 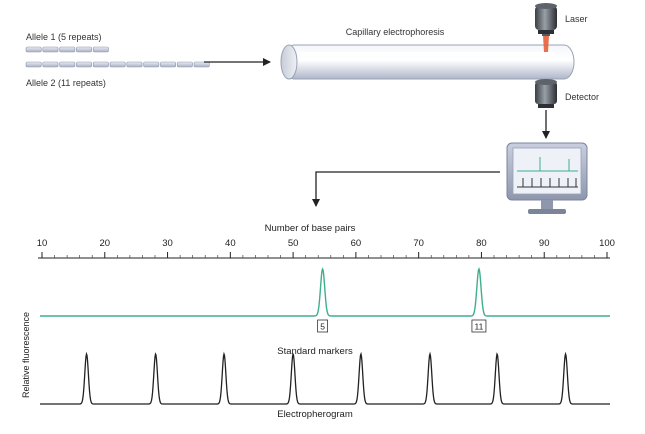 I want to click on x-tick-label: 90, so click(x=544, y=243).